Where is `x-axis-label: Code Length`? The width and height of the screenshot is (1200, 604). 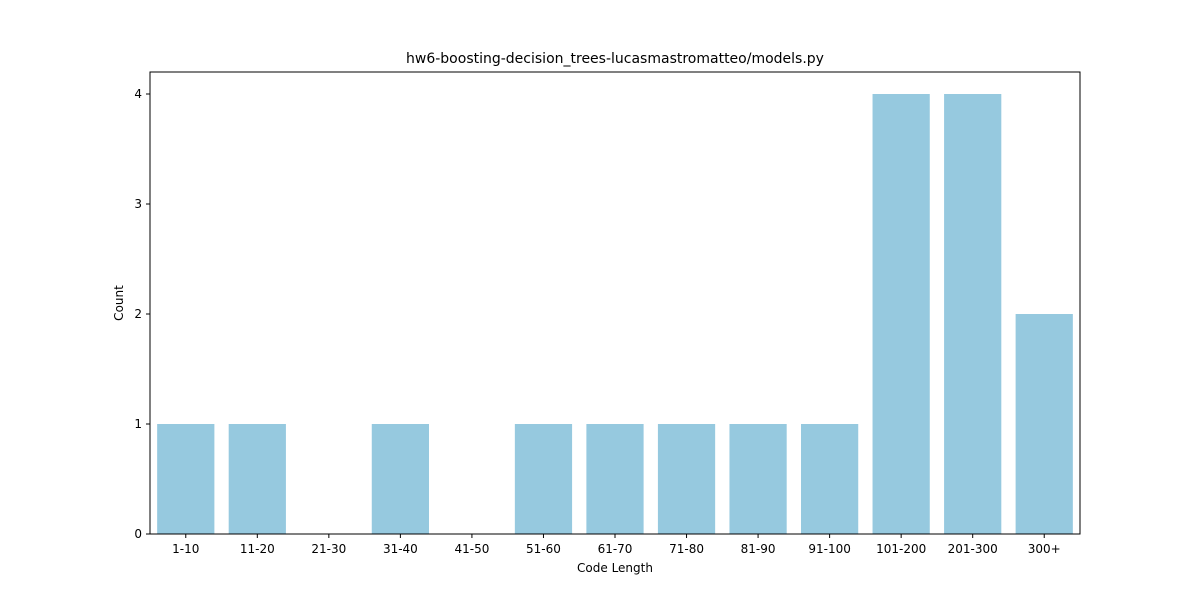
x-axis-label: Code Length is located at coordinates (615, 568).